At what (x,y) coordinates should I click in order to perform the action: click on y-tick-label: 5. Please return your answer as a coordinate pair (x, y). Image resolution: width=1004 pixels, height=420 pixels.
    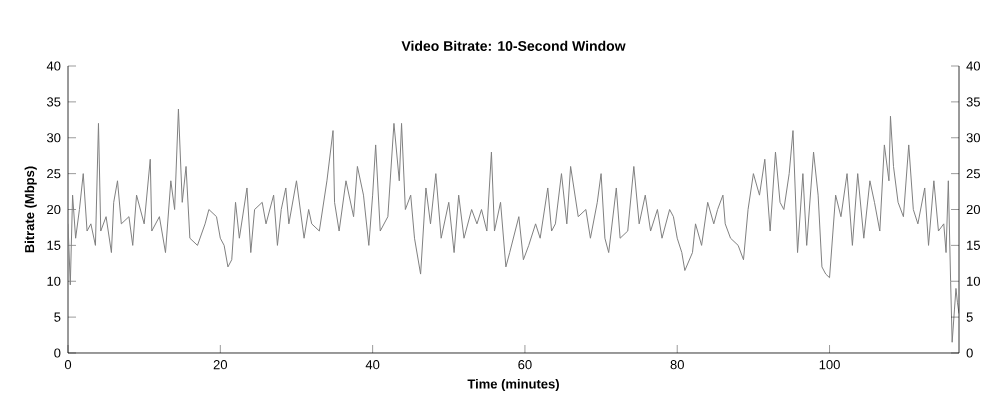
    Looking at the image, I should click on (57, 317).